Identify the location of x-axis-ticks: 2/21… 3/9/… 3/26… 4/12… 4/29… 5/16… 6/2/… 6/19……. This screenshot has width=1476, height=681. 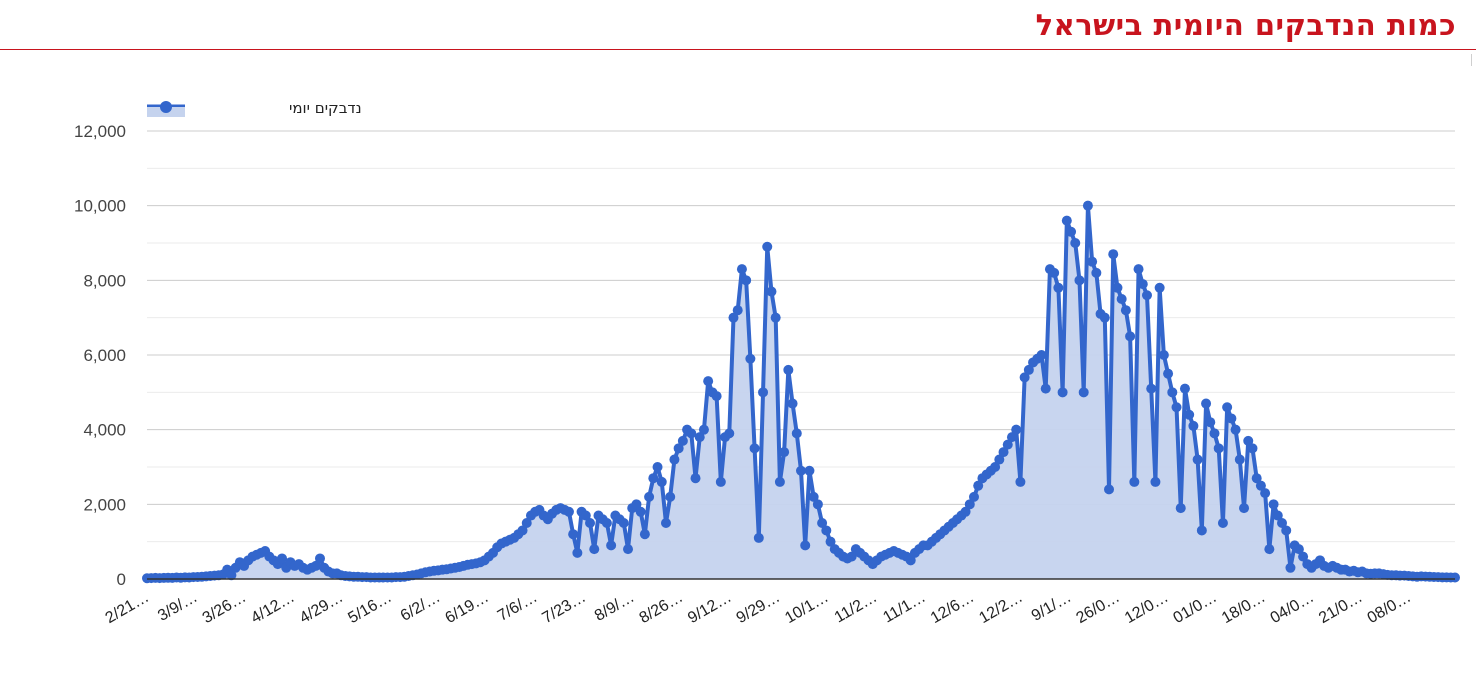
(758, 608).